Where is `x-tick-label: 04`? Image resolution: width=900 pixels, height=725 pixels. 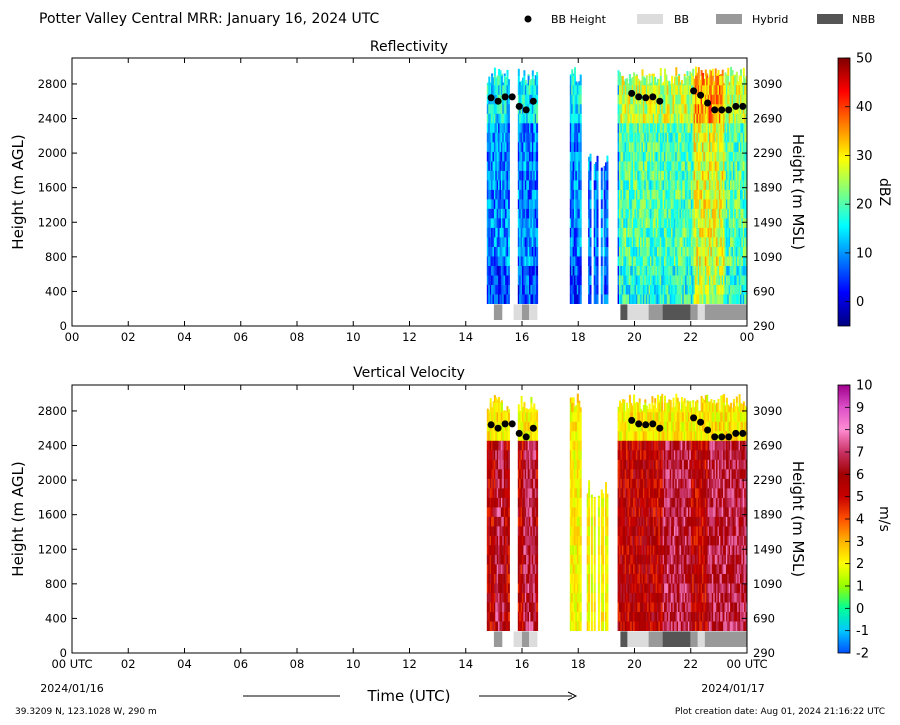 x-tick-label: 04 is located at coordinates (184, 337).